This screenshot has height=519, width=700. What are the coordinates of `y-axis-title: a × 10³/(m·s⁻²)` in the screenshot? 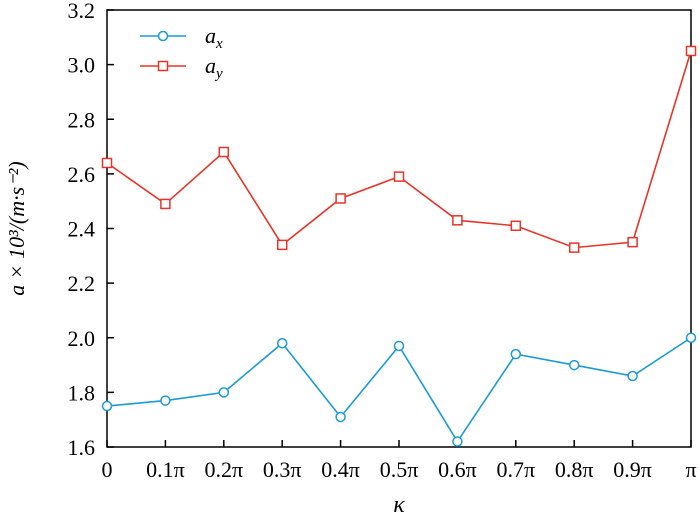 It's located at (16, 228).